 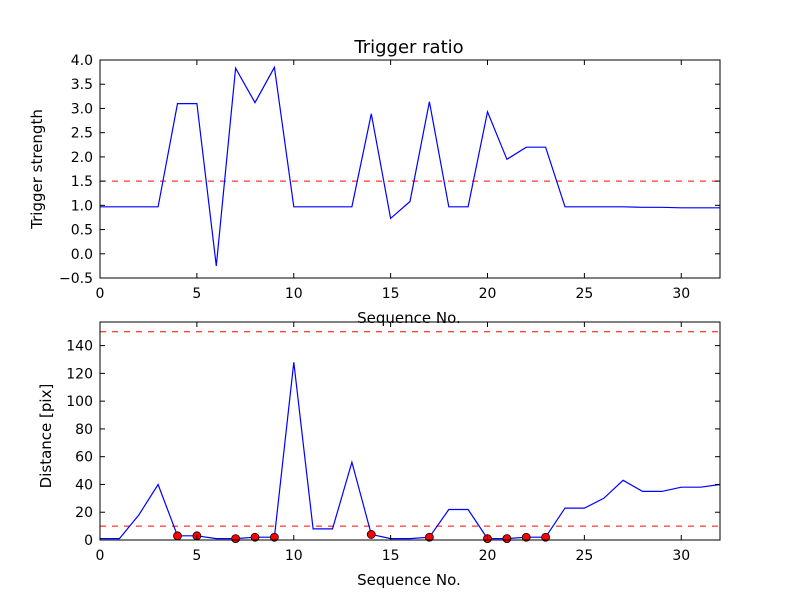 What do you see at coordinates (79, 374) in the screenshot?
I see `y-tick-label: 120` at bounding box center [79, 374].